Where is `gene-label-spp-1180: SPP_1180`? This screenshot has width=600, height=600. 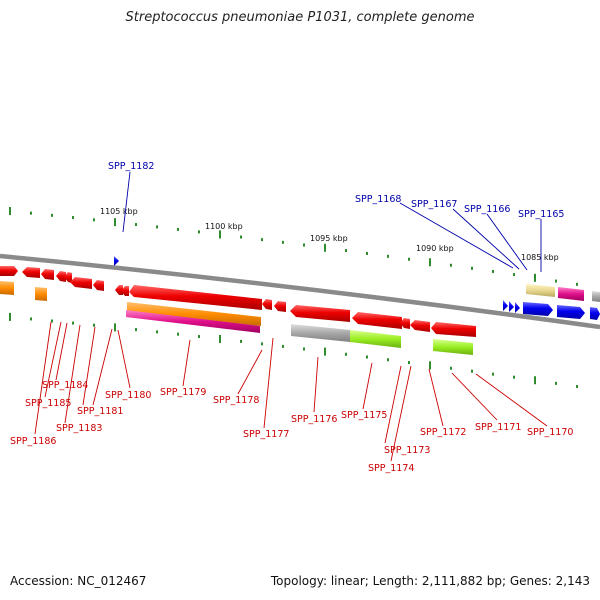 gene-label-spp-1180: SPP_1180 is located at coordinates (128, 395).